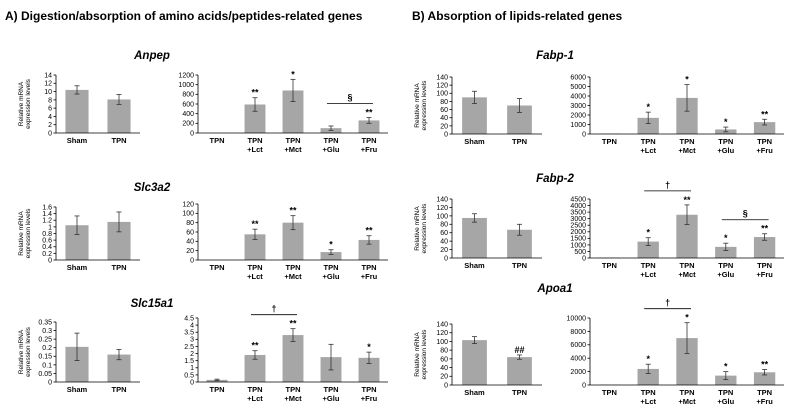  I want to click on y-tick-label: 6, so click(50, 109).